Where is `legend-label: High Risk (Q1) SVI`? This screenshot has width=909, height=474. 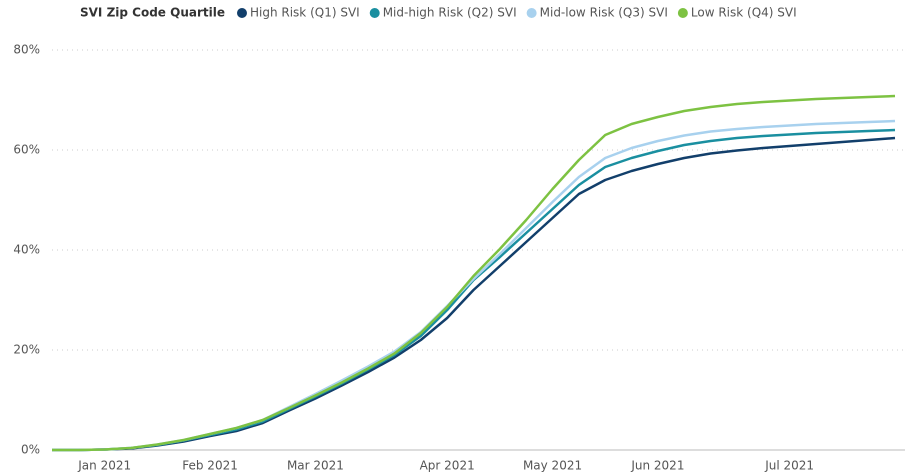
legend-label: High Risk (Q1) SVI is located at coordinates (305, 13).